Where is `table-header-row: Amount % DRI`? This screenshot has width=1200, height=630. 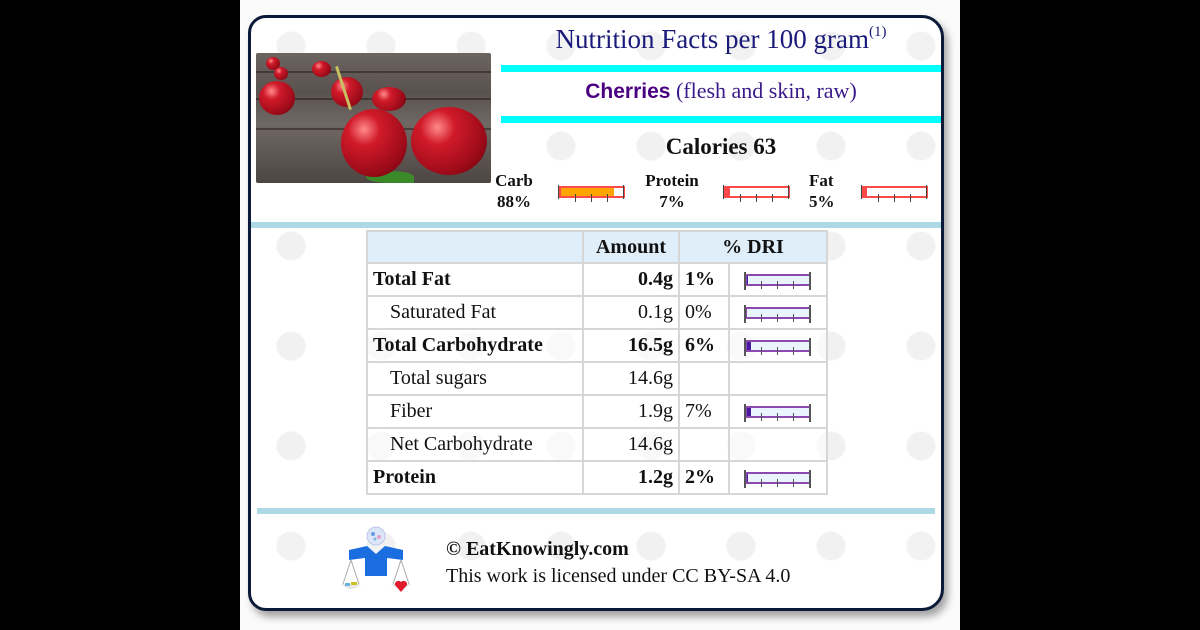 table-header-row: Amount % DRI is located at coordinates (597, 247).